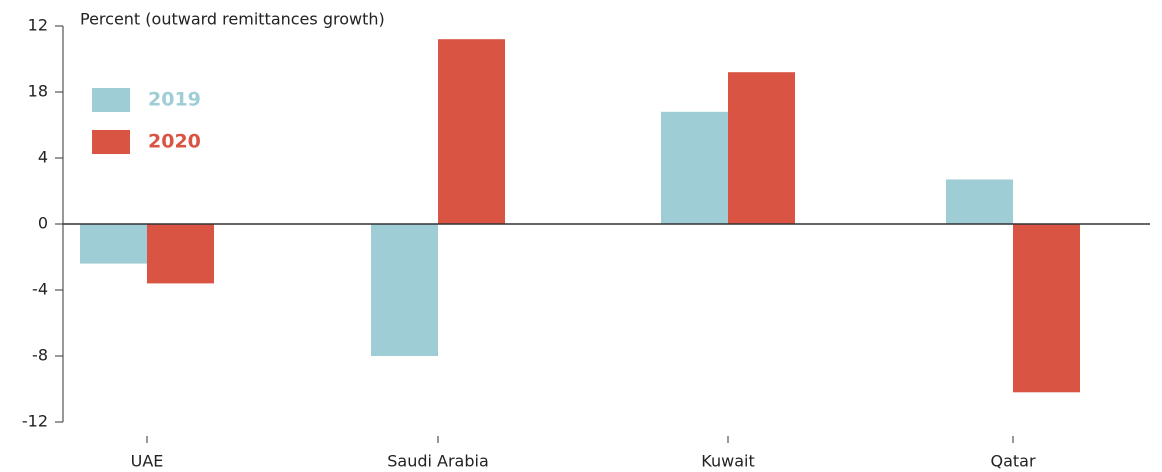 This screenshot has height=472, width=1162. I want to click on x-tick-label: Qatar, so click(1012, 461).